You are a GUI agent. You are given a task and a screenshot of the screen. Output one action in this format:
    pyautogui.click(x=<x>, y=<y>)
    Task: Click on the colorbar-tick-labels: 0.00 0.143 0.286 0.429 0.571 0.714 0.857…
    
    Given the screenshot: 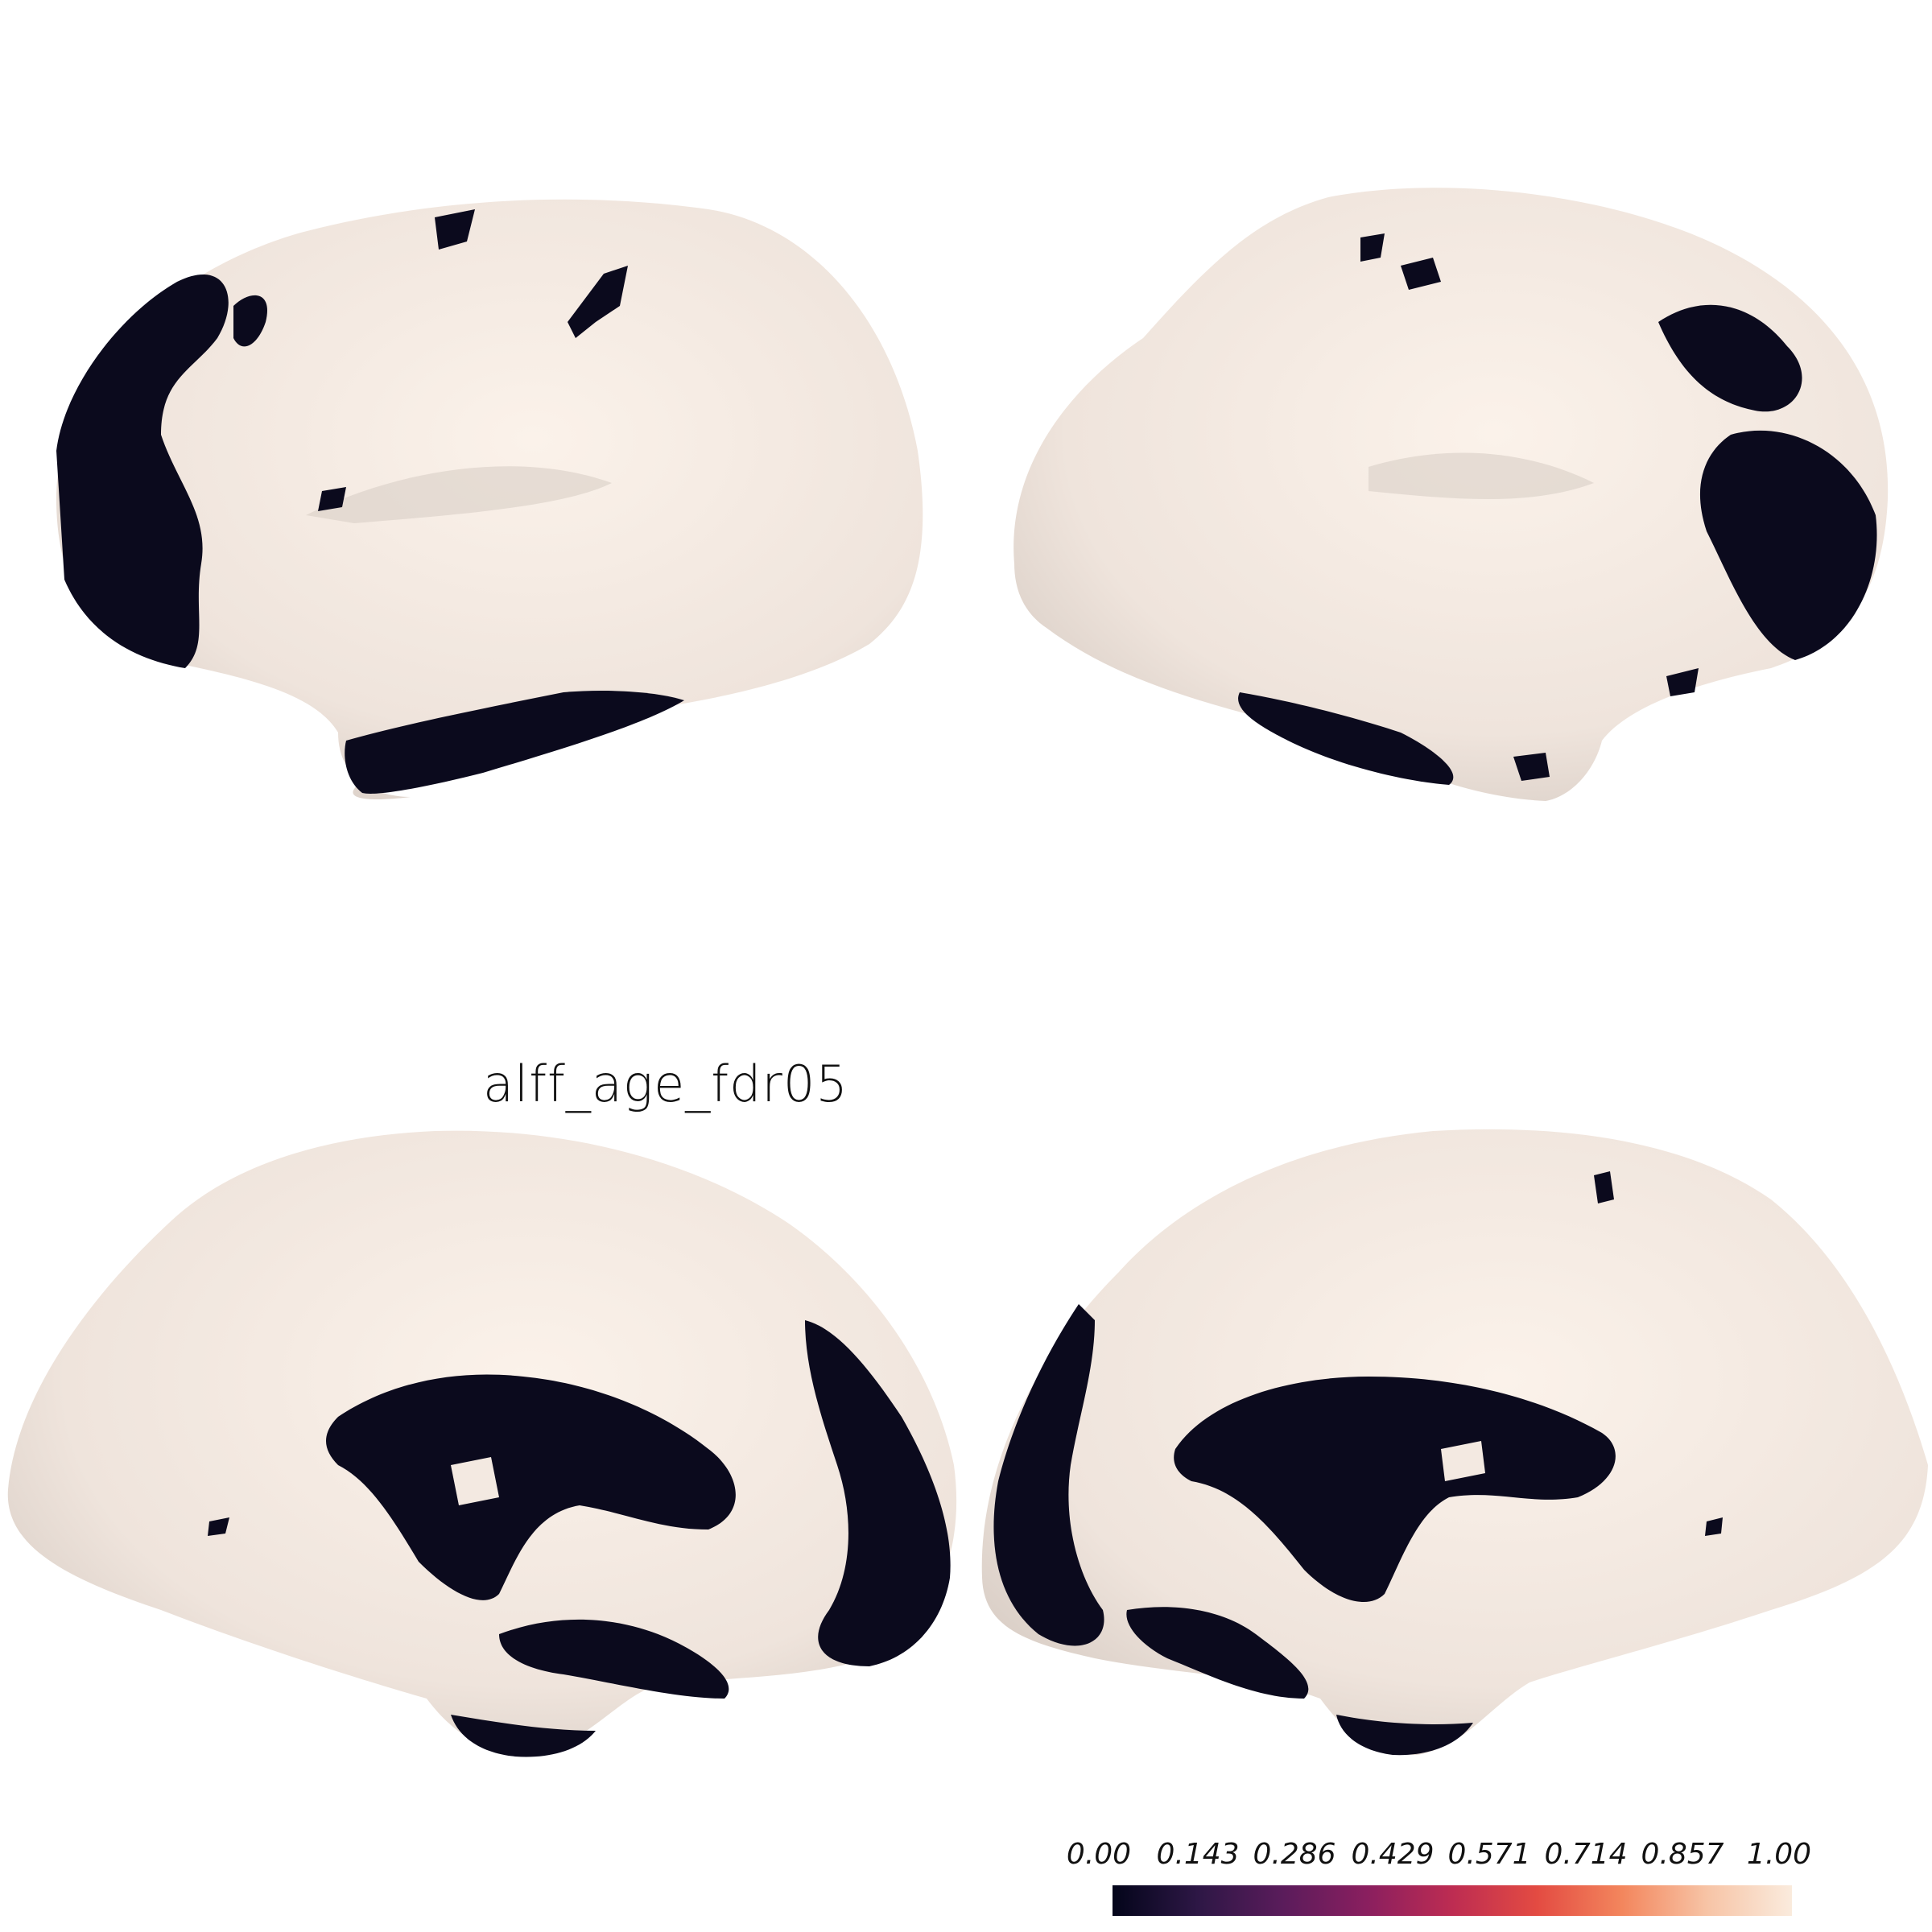 What is the action you would take?
    pyautogui.click(x=1449, y=1858)
    